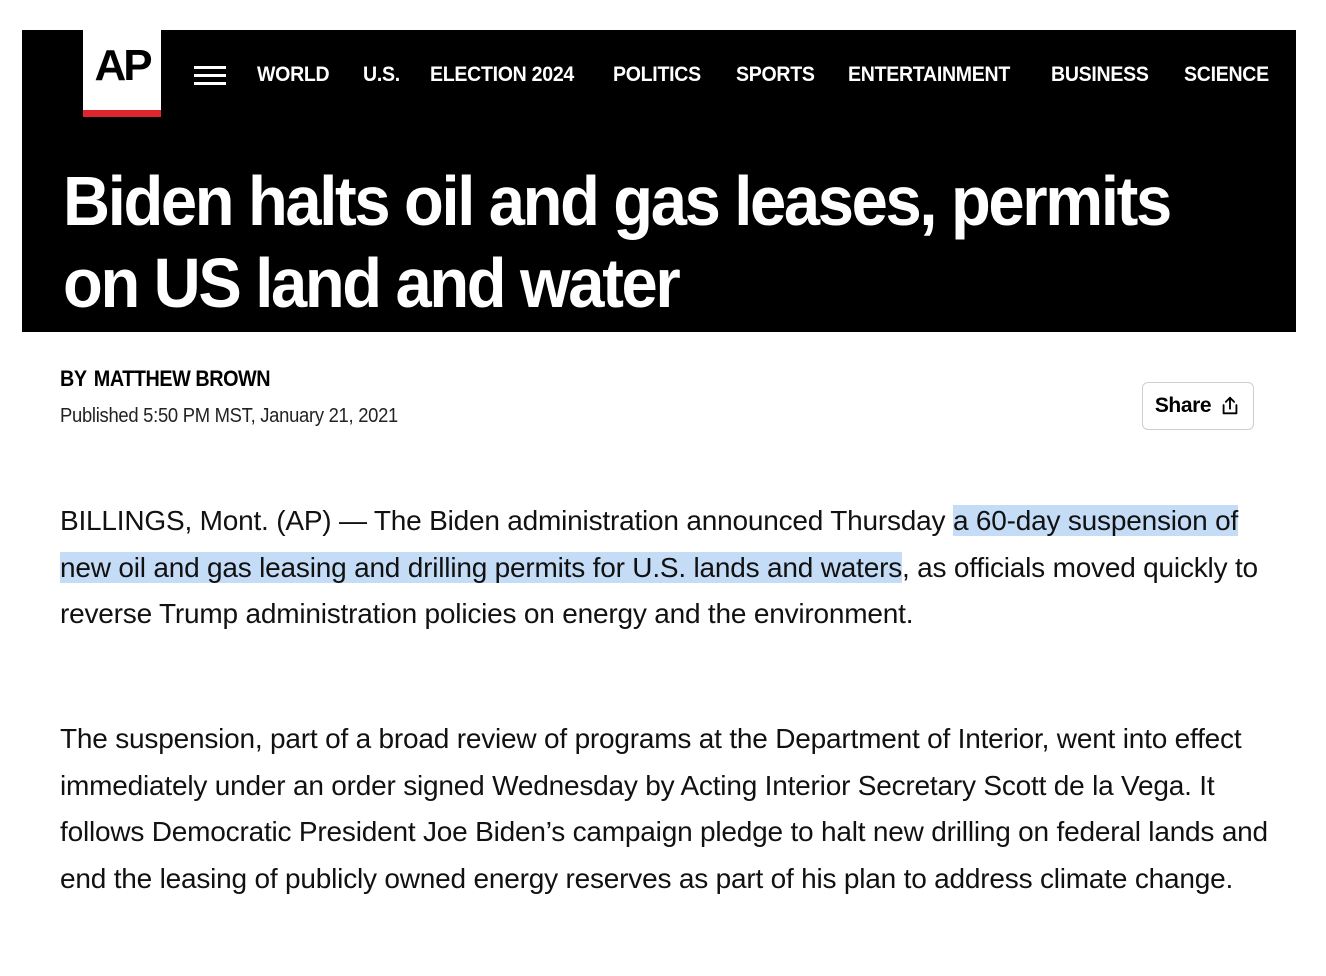 The height and width of the screenshot is (976, 1326). Describe the element at coordinates (229, 416) in the screenshot. I see `published-timestamp: Published 5:50 PM MST, January 21, 2021` at that location.